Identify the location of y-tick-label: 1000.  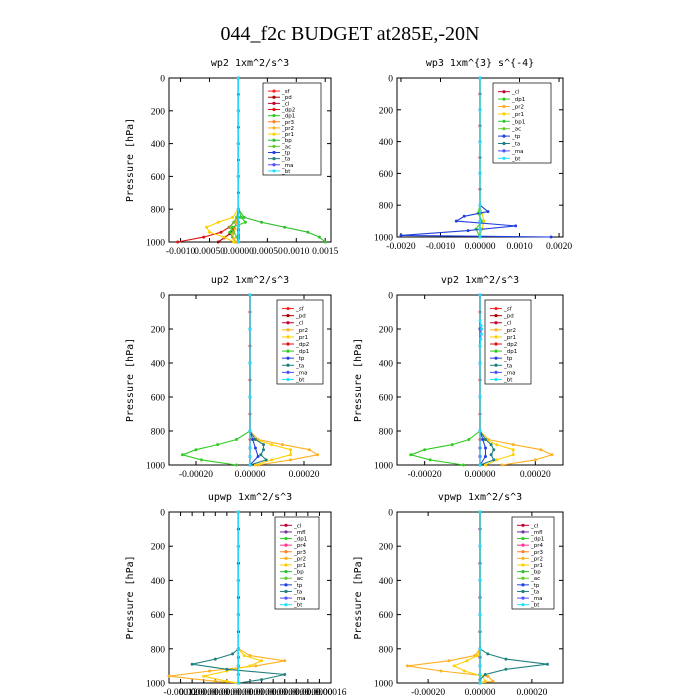
(383, 239).